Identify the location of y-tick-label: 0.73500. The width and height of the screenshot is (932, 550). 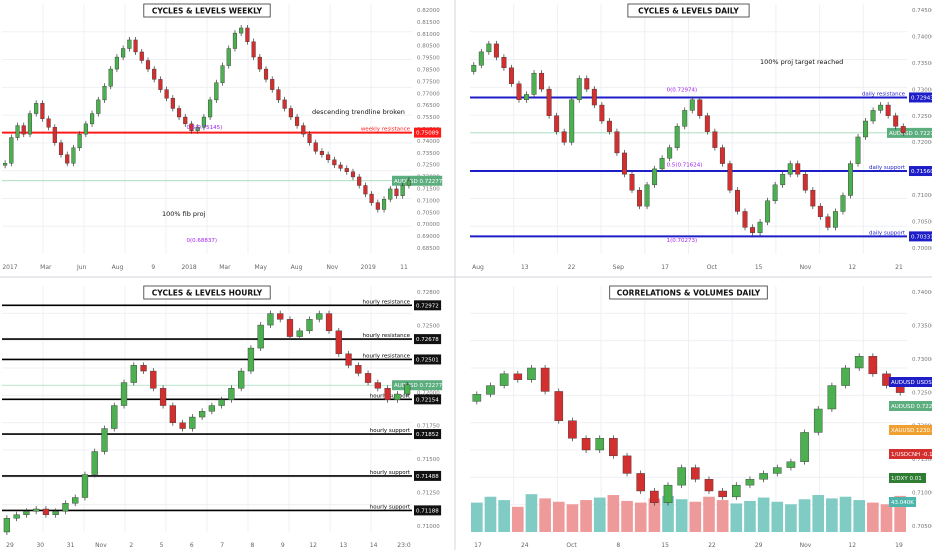
(922, 64).